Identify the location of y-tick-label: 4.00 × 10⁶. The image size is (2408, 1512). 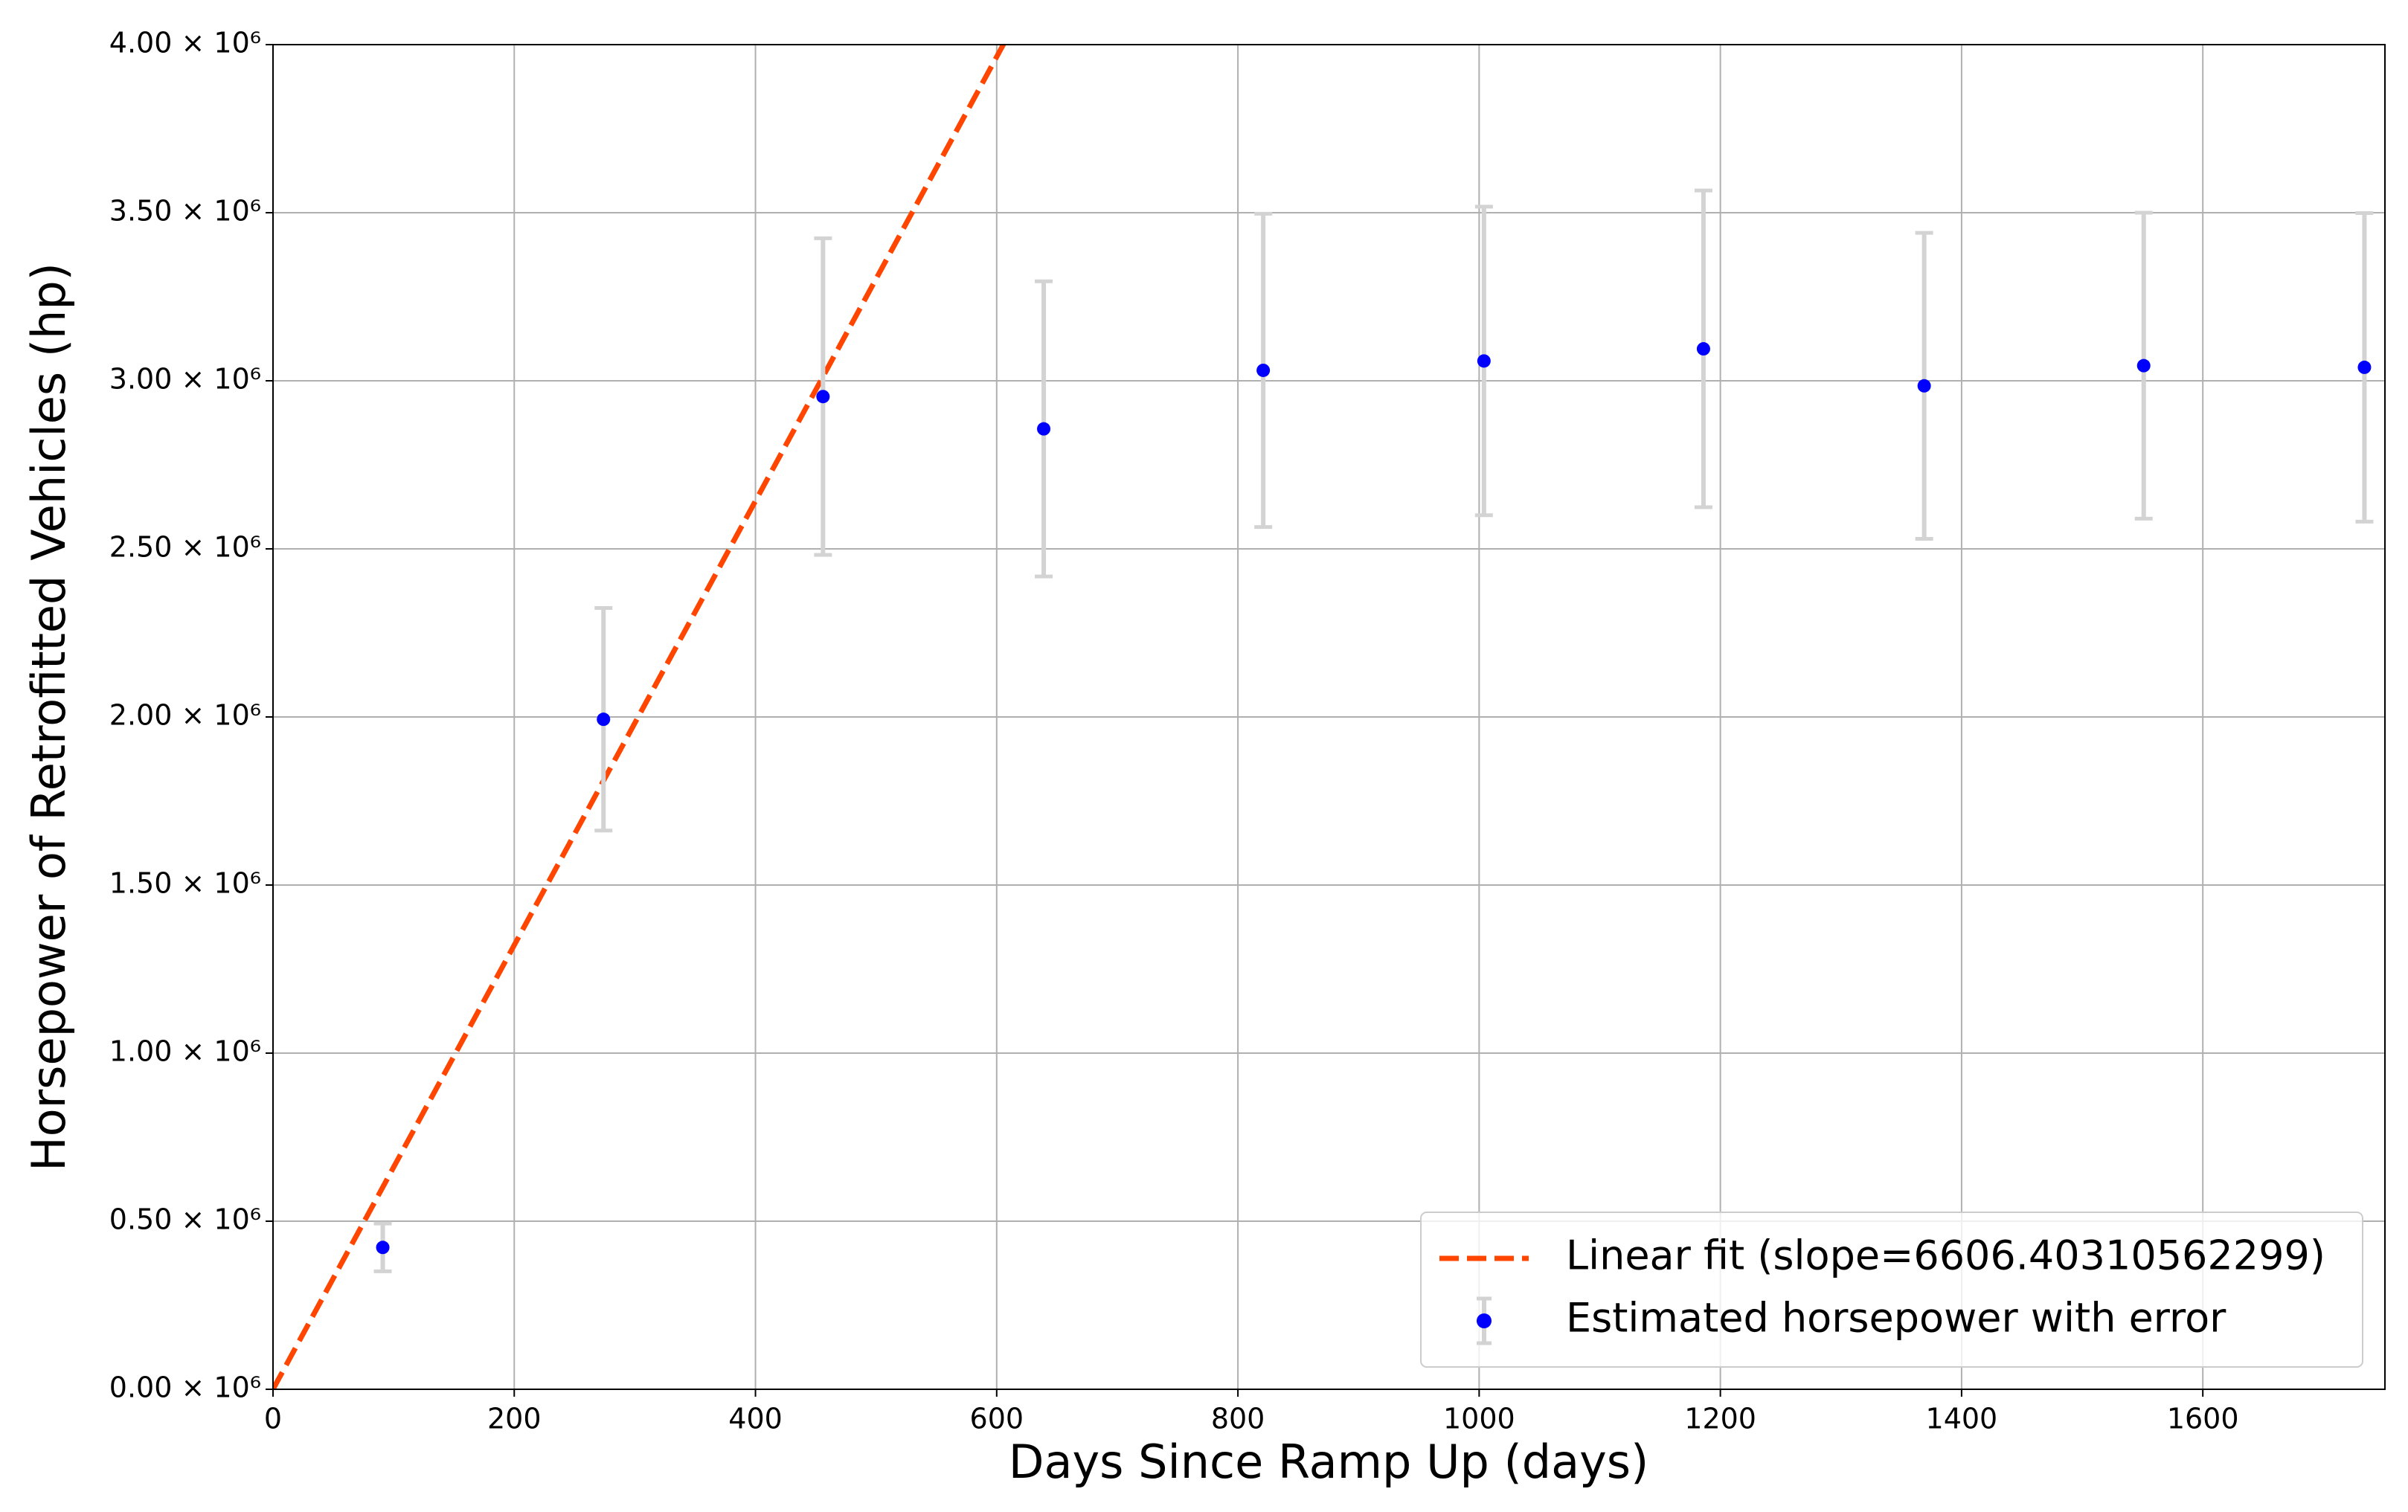
(185, 43).